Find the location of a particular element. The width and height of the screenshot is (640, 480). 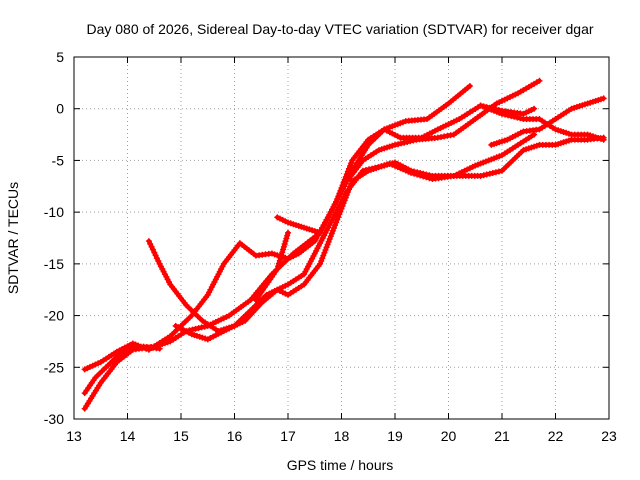

y-tick-label: -30 is located at coordinates (54, 419).